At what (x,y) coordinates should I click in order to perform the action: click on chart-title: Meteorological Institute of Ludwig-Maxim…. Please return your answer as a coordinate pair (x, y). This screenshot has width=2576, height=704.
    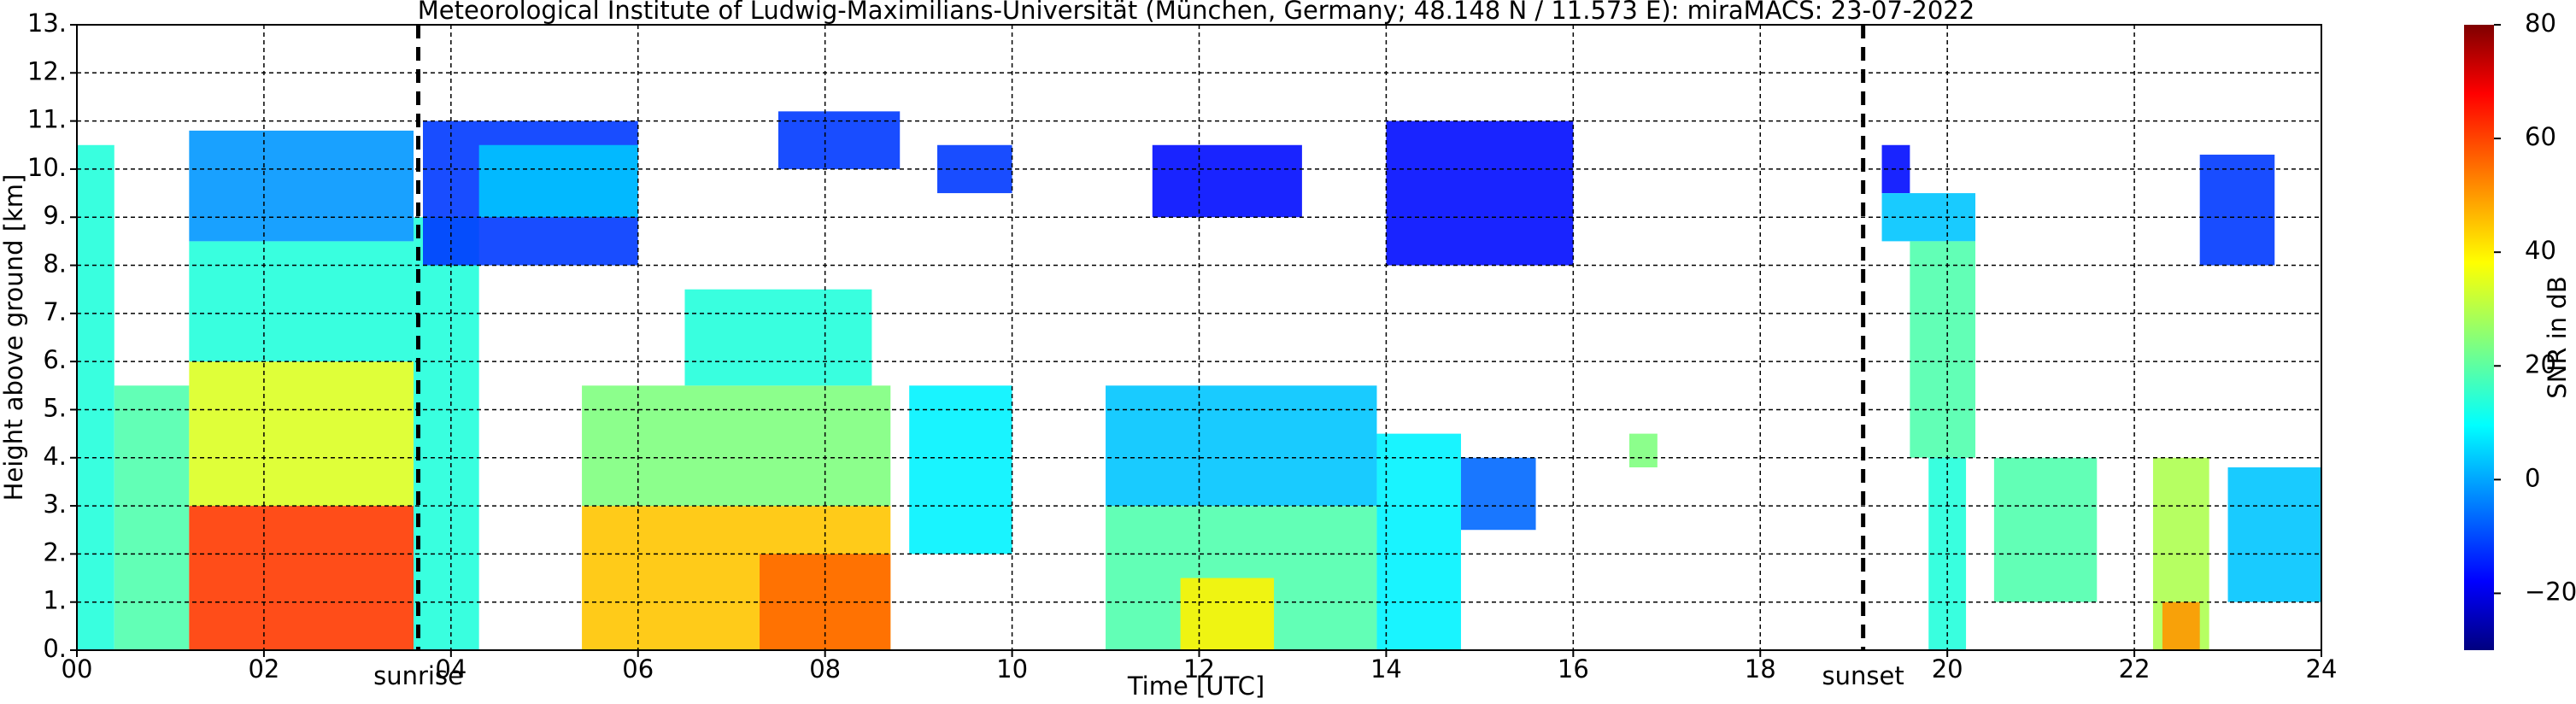
    Looking at the image, I should click on (1196, 12).